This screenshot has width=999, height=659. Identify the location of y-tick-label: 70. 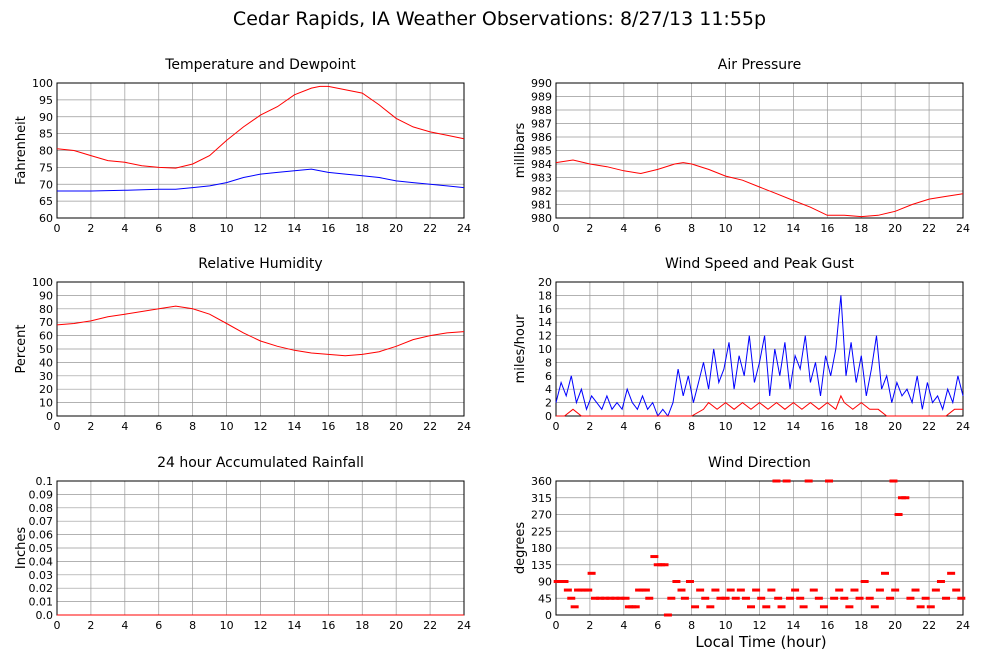
(46, 184).